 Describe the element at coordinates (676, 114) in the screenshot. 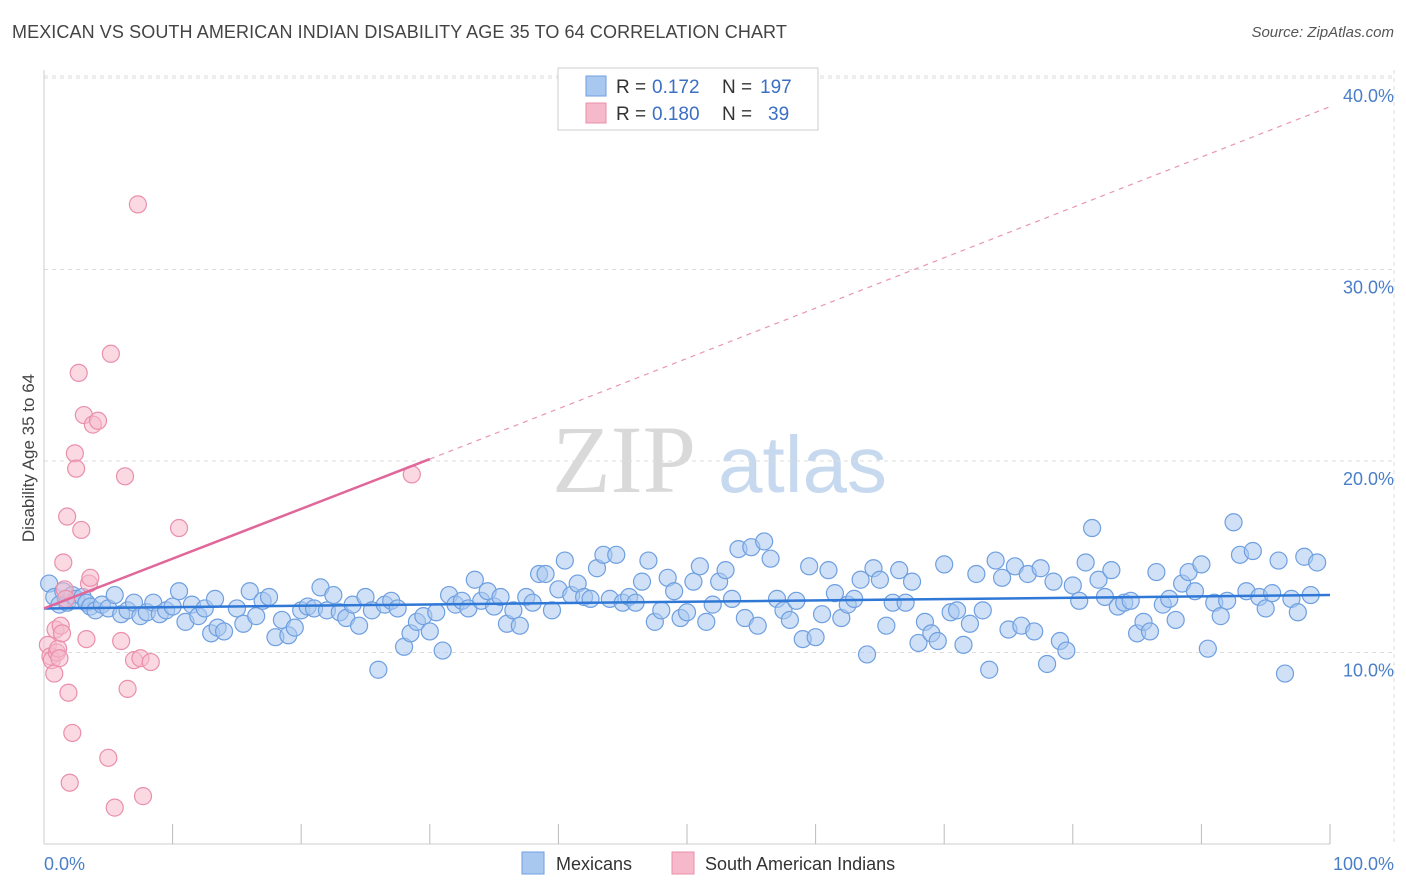

I see `legend-r-value-2: 0.180` at that location.